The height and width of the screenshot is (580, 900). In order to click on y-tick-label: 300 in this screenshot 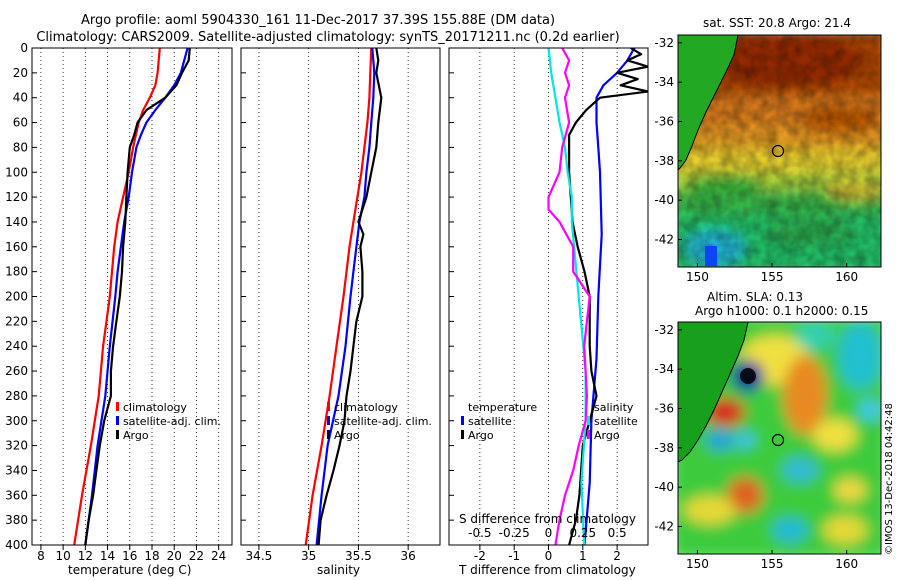, I will do `click(16, 421)`.